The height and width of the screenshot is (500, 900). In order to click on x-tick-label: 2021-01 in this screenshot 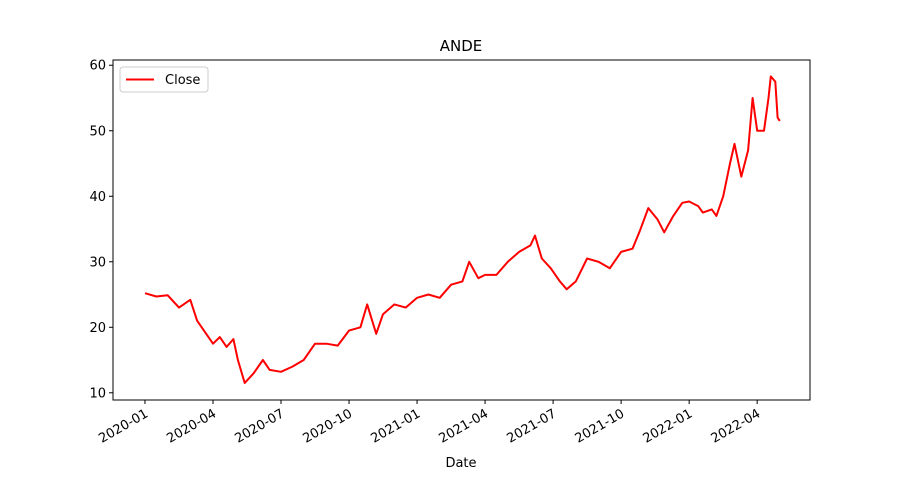, I will do `click(396, 426)`.